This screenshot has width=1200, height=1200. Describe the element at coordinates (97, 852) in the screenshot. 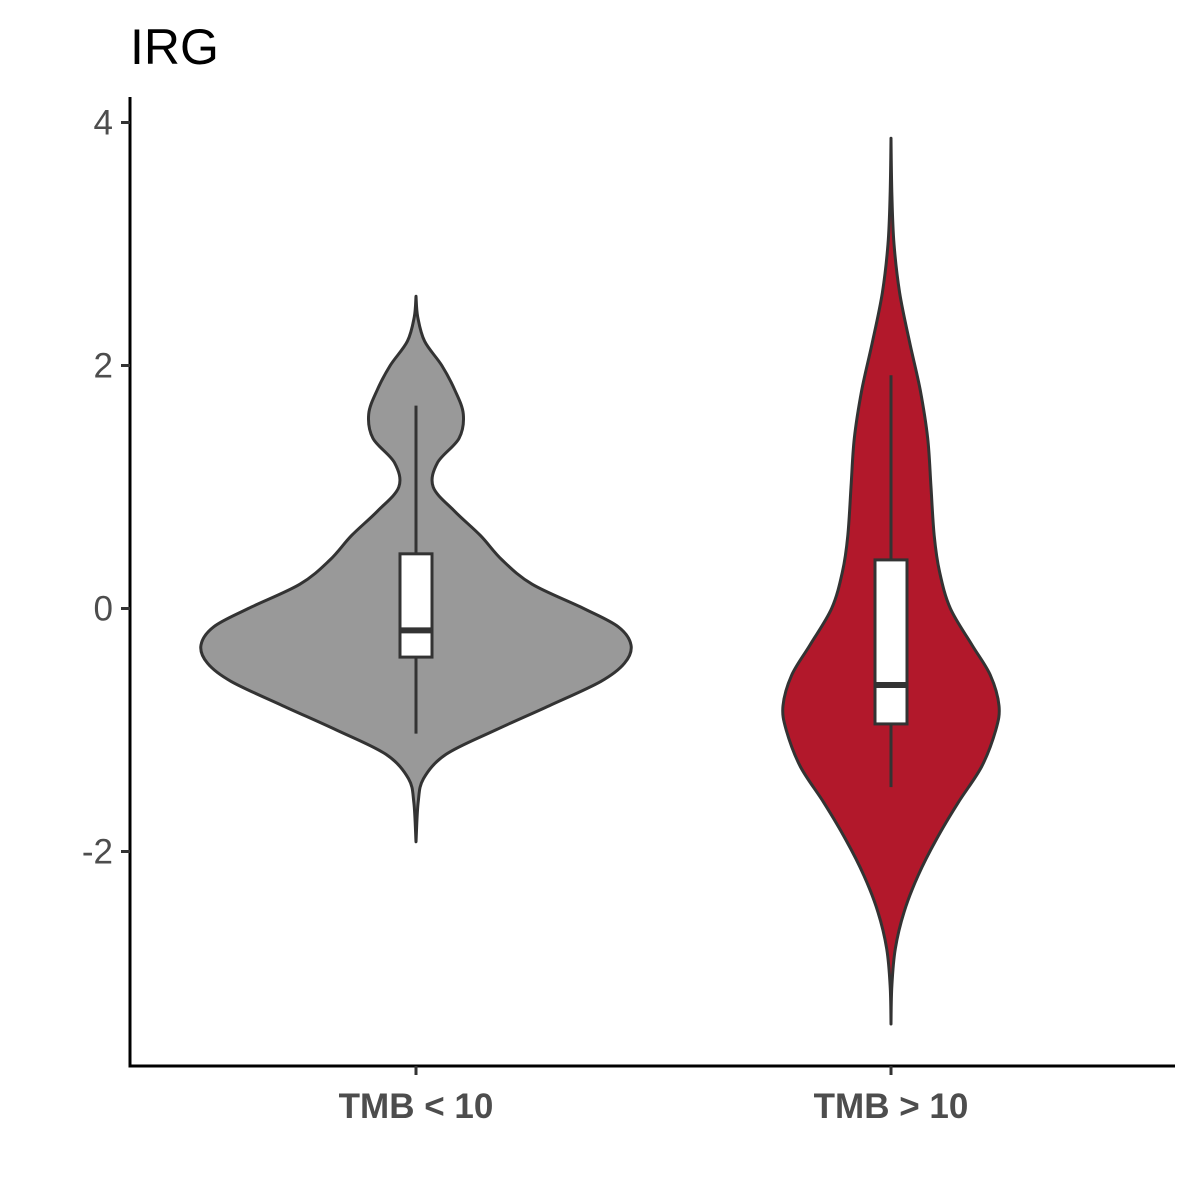

I see `y-tick-label: -2` at that location.